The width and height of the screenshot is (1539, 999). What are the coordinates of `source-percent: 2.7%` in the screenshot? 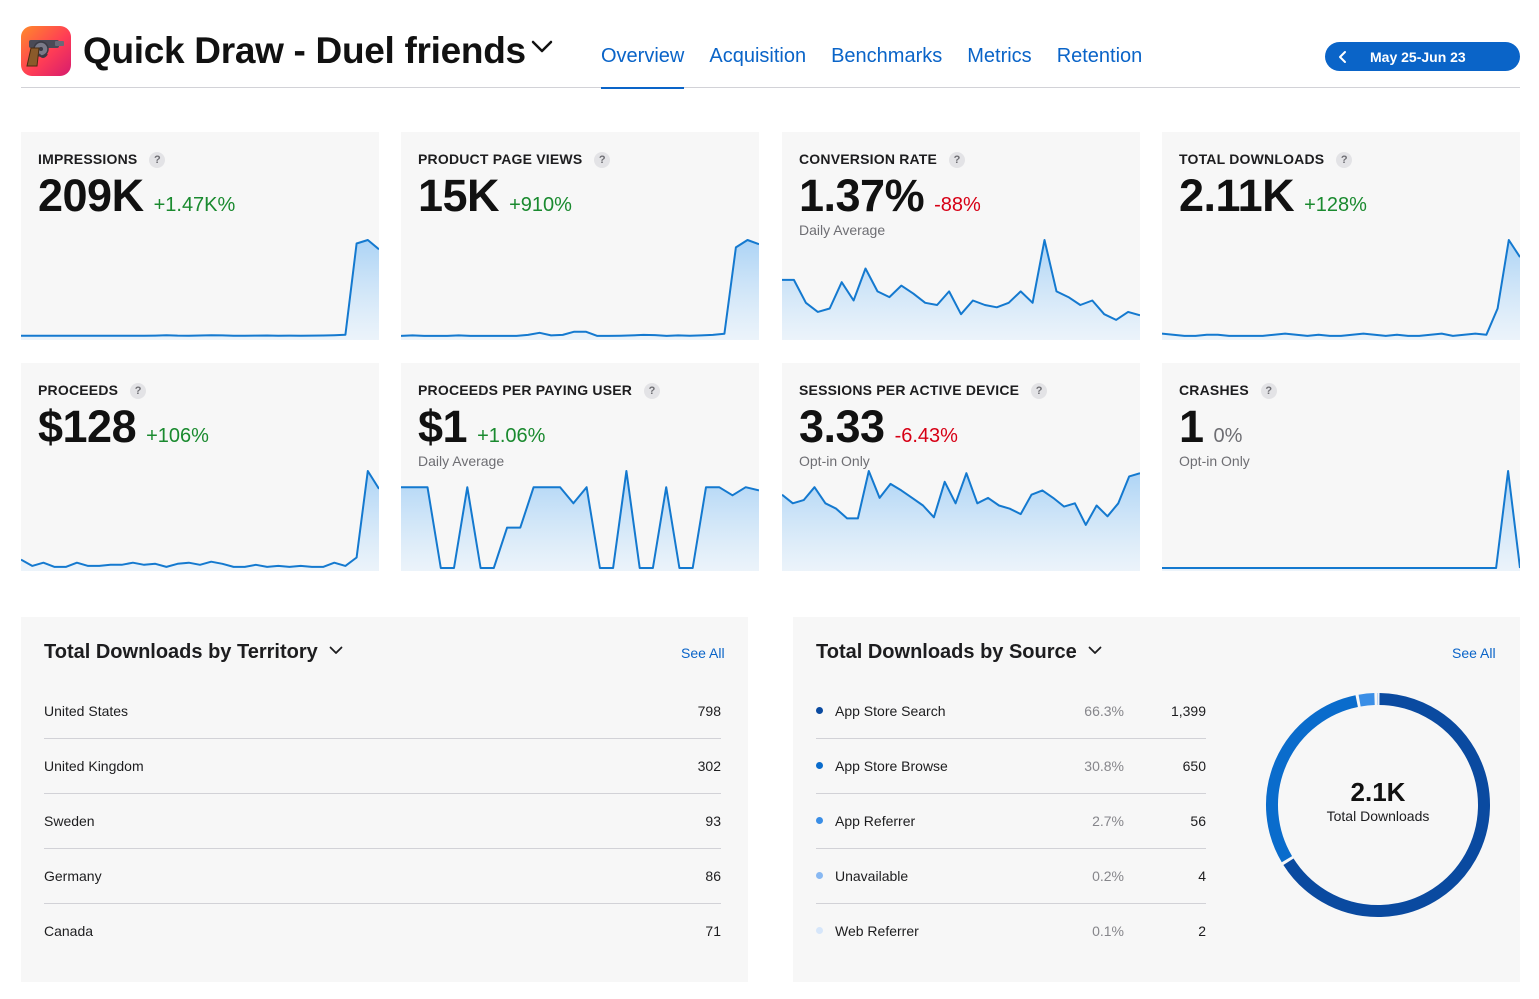 It's located at (1108, 821).